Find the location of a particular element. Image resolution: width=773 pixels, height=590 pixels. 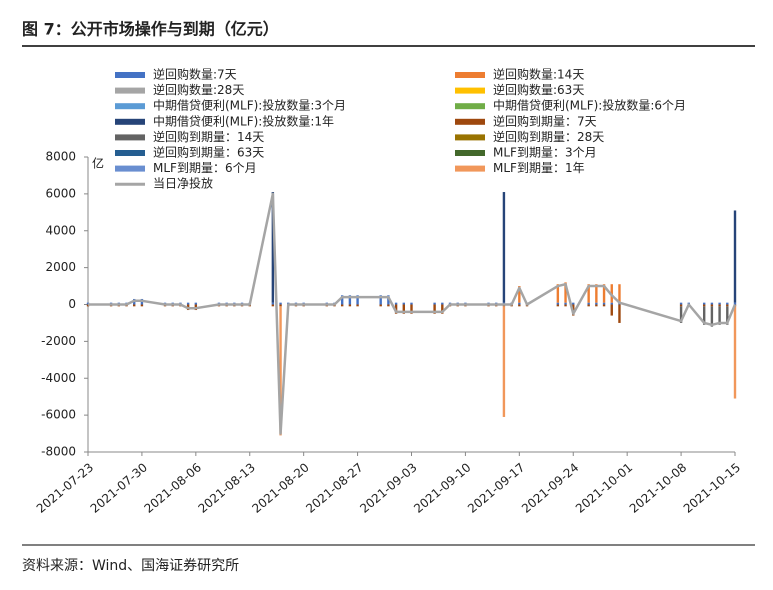

y-tick-label: 8000 is located at coordinates (60, 157).